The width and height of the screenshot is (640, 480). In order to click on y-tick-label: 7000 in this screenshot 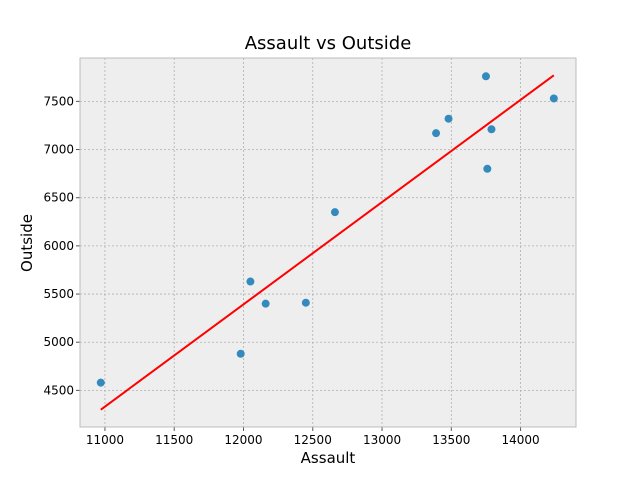, I will do `click(58, 150)`.